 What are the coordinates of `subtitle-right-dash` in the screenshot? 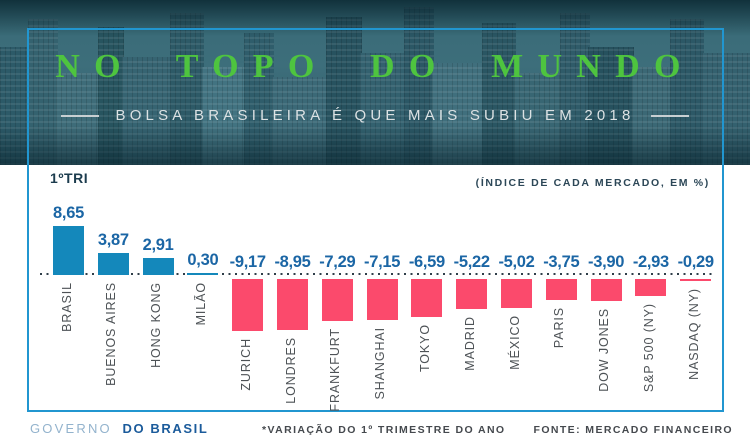 It's located at (669, 115).